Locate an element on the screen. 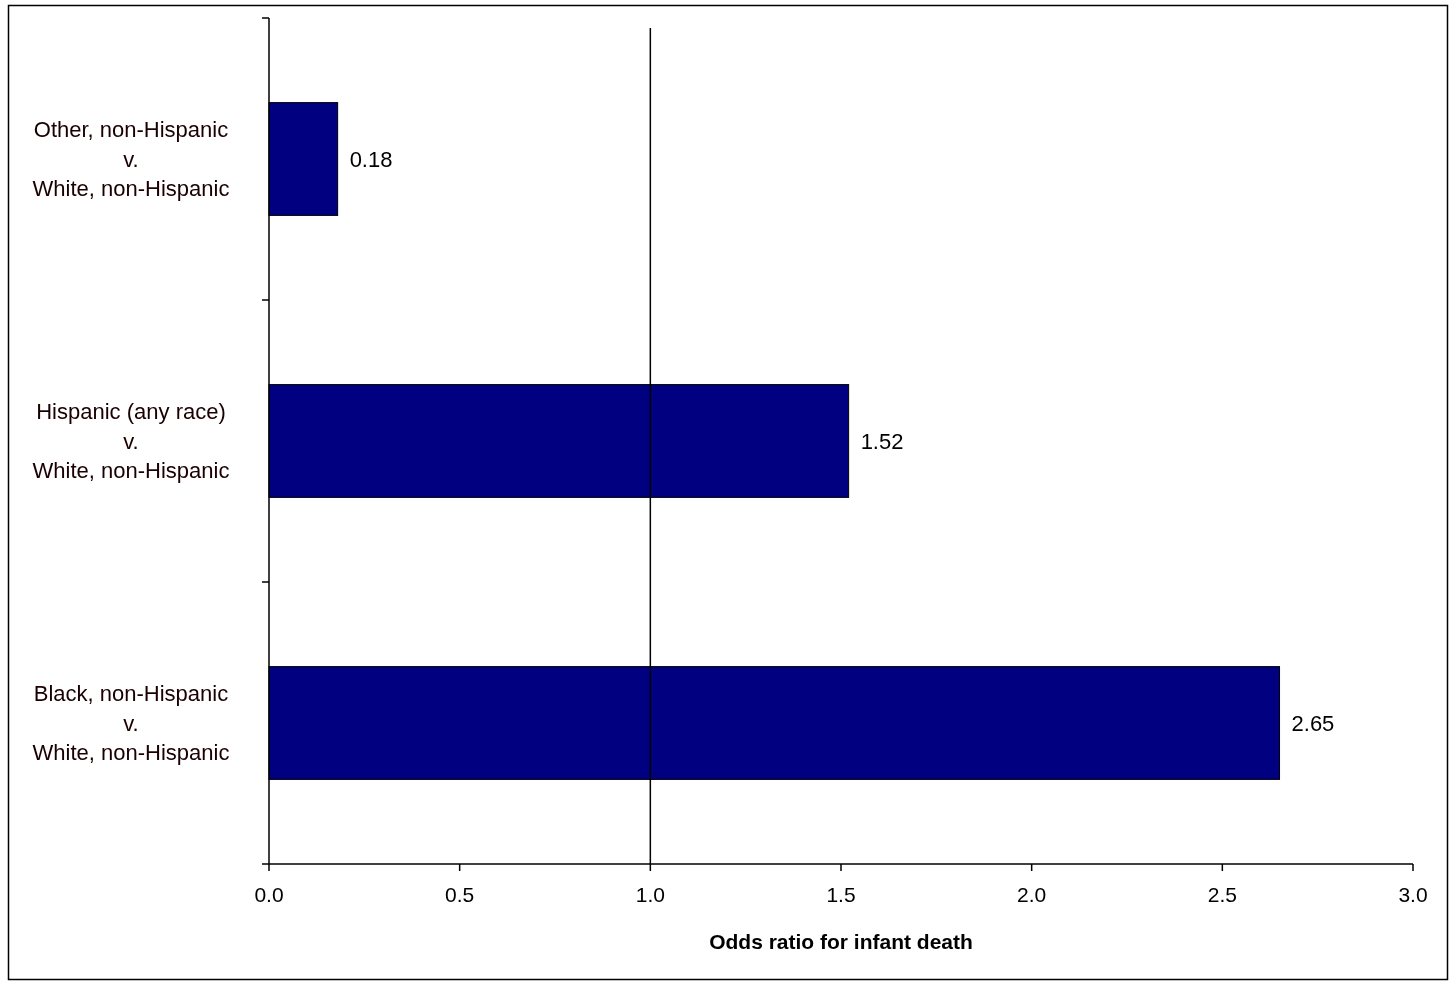  x-tick-label: 2.0 is located at coordinates (1032, 894).